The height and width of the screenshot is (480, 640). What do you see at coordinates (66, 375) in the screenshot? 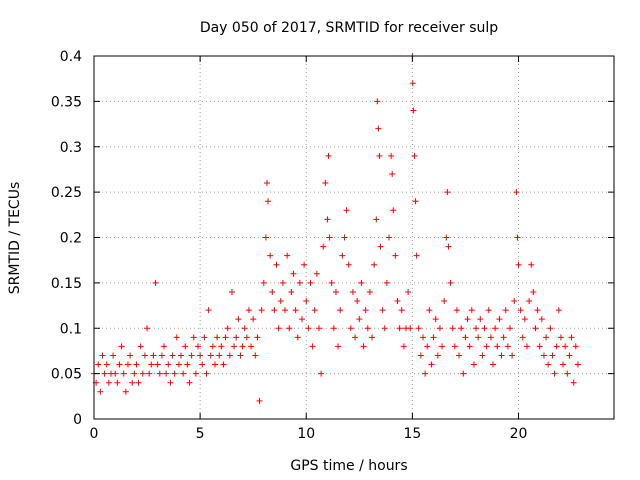
I see `y-tick-label: 0.05` at bounding box center [66, 375].